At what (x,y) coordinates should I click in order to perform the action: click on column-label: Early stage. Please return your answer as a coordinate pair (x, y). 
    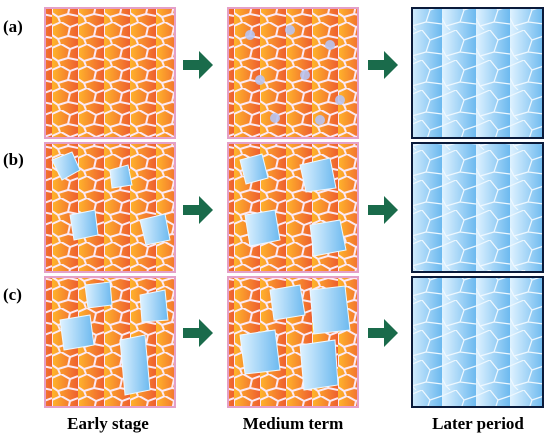
    Looking at the image, I should click on (108, 423).